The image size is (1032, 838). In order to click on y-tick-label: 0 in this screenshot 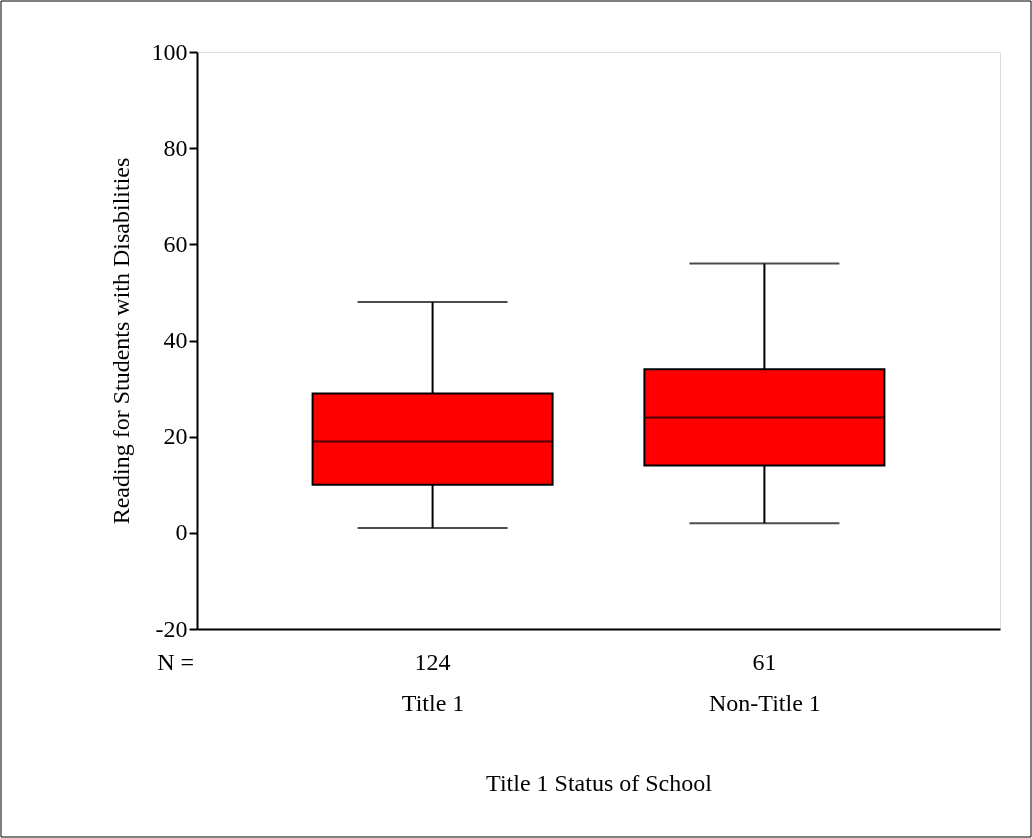, I will do `click(181, 532)`.